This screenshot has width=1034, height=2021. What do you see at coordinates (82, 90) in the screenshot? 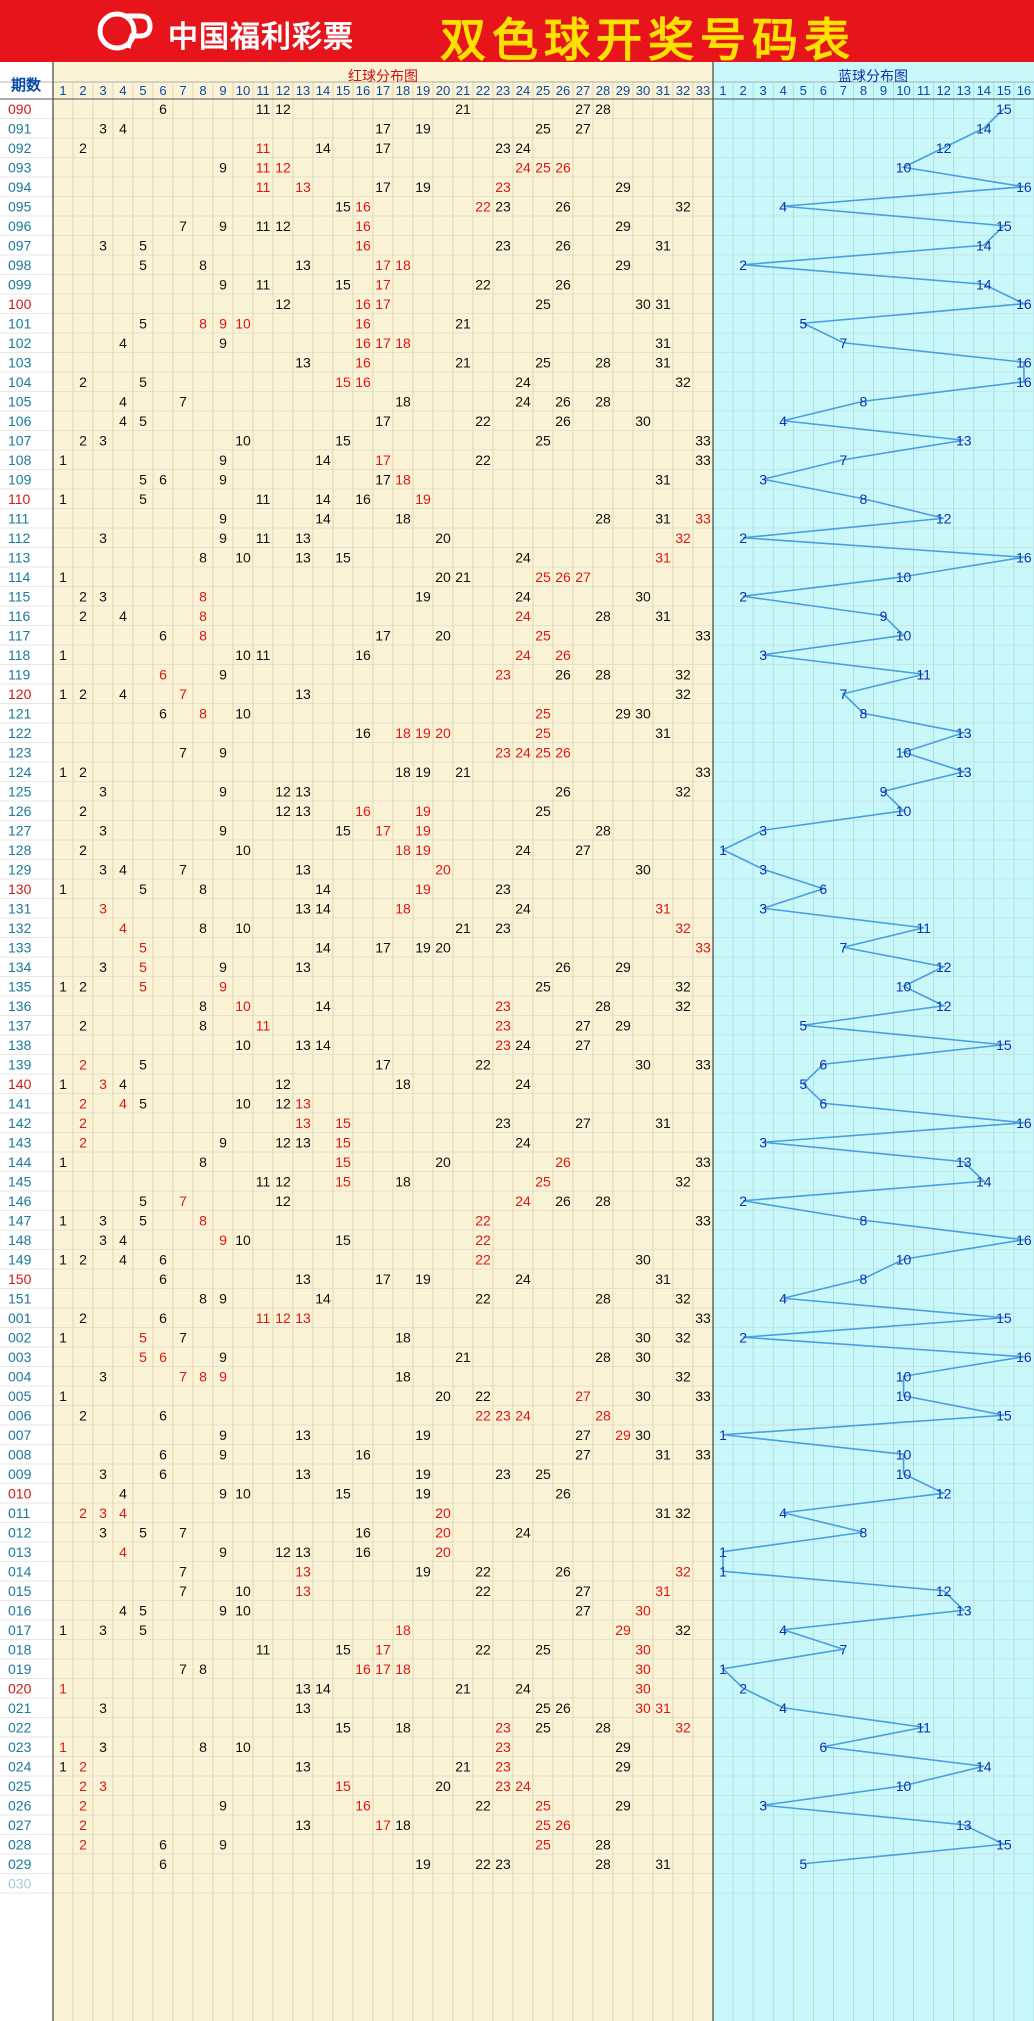
I see `red-column-number: 2` at bounding box center [82, 90].